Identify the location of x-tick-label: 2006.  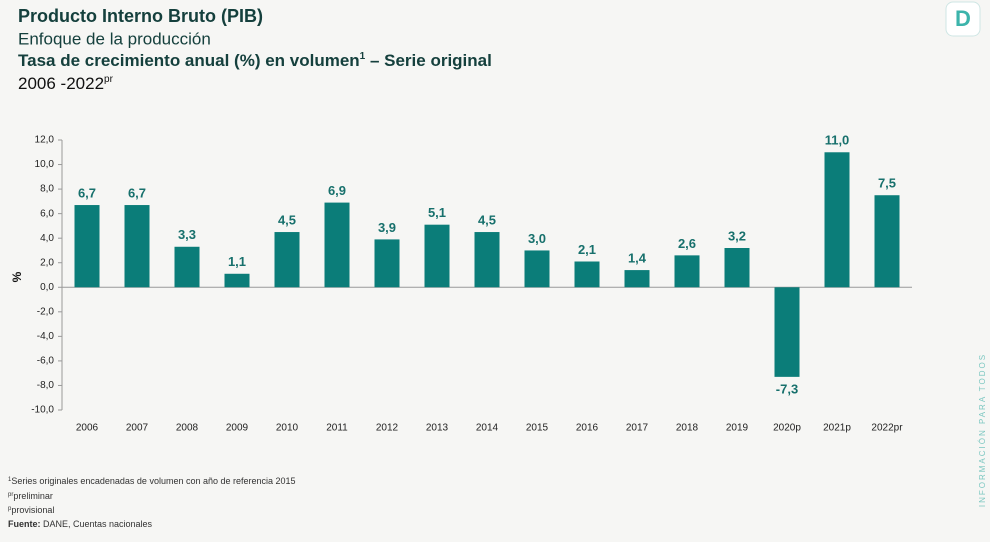
(87, 428).